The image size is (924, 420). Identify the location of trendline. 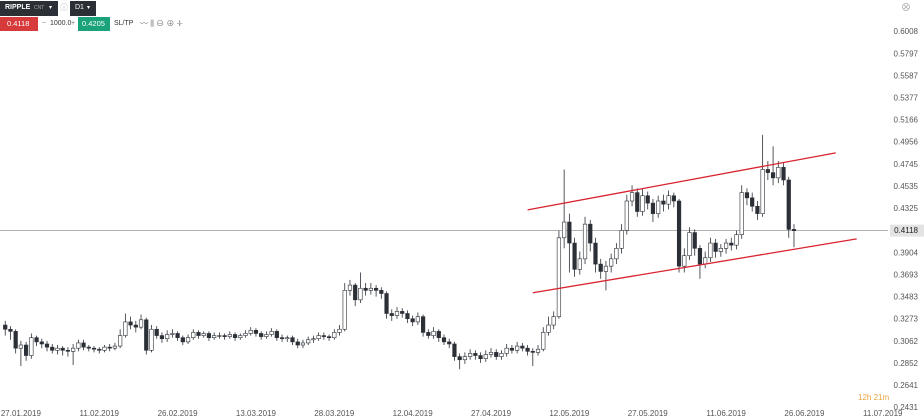
(681, 181).